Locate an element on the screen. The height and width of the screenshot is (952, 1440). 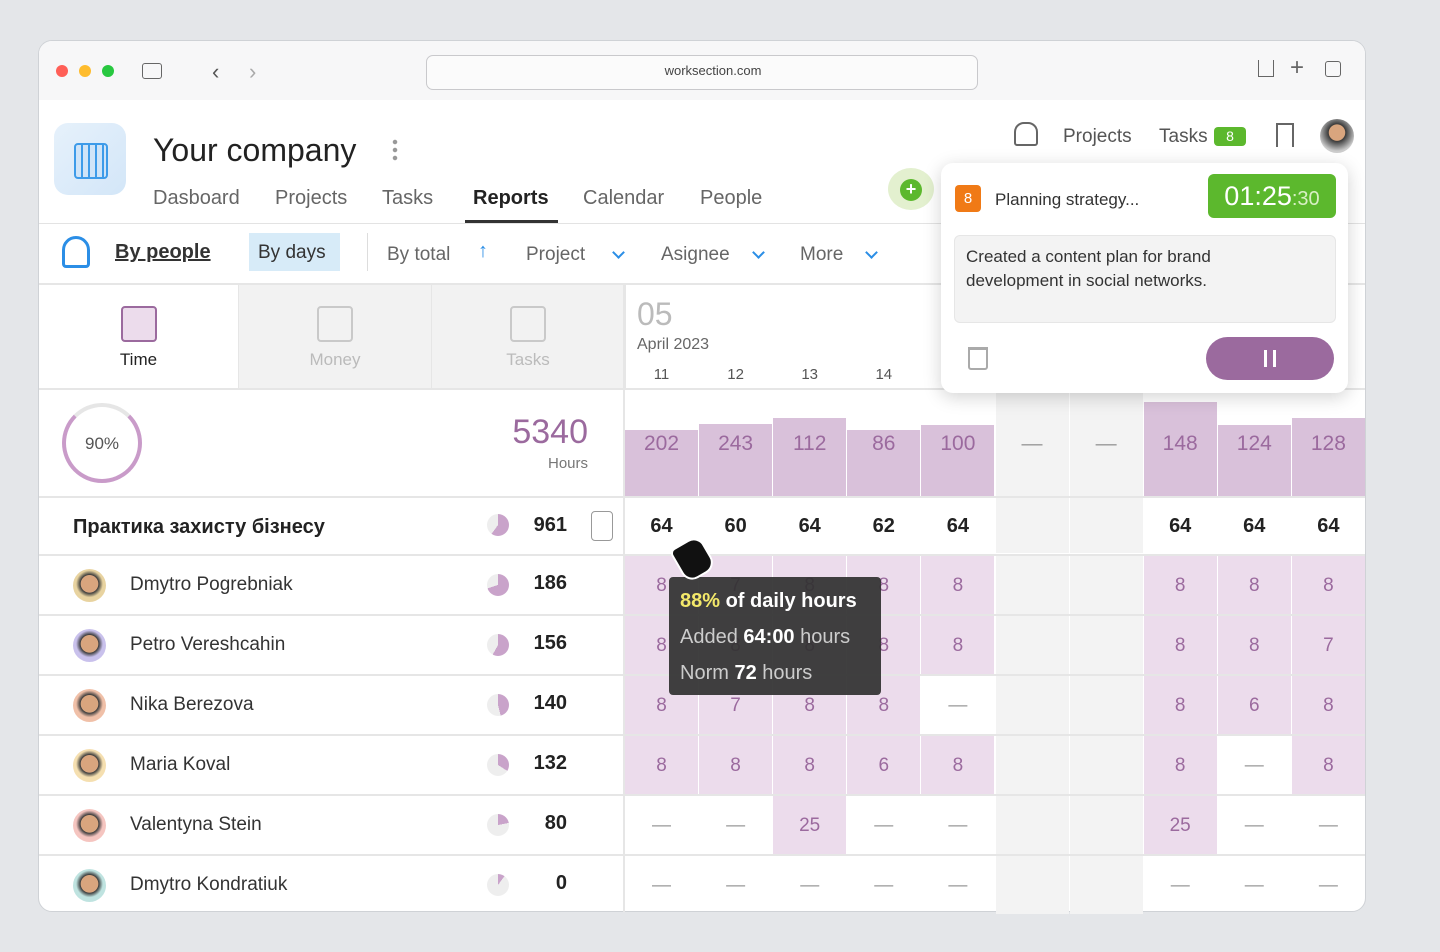
person-name: Dmytro Kondratiuk is located at coordinates (209, 884).